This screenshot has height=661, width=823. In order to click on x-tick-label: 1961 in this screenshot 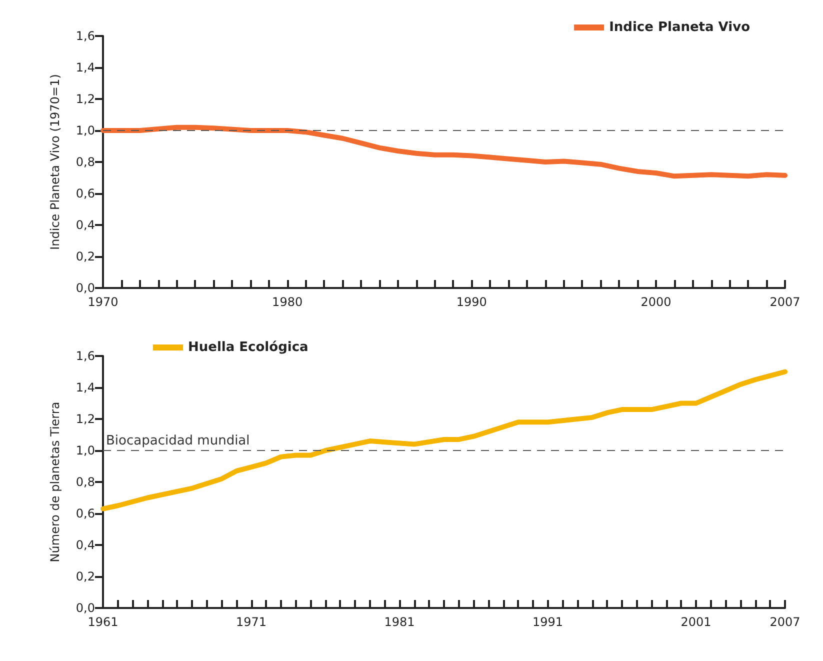, I will do `click(103, 622)`.